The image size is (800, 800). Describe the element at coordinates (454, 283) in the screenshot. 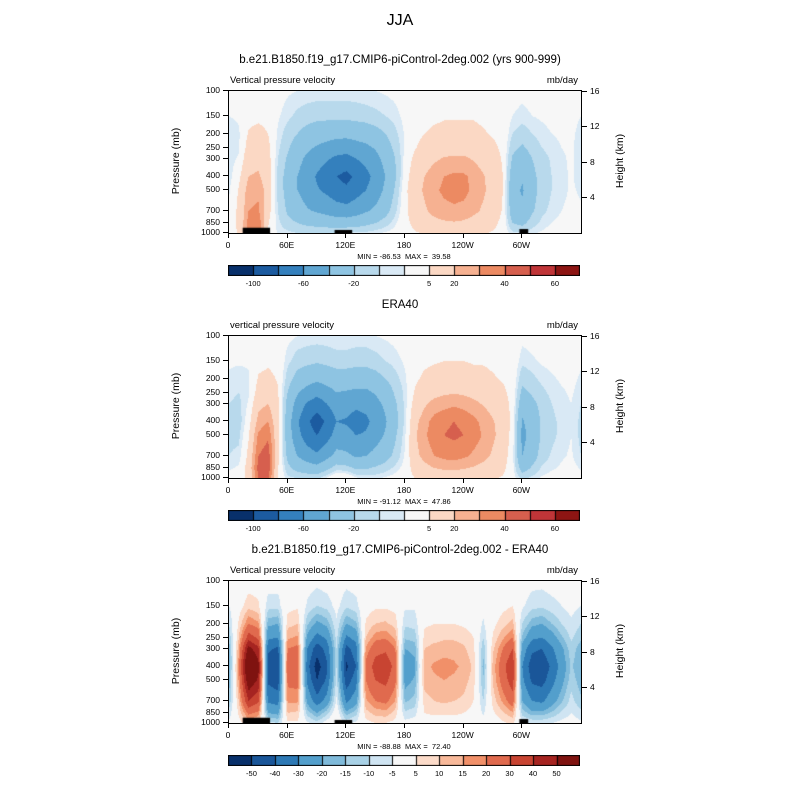

I see `colorbar-tick-label: 20` at that location.